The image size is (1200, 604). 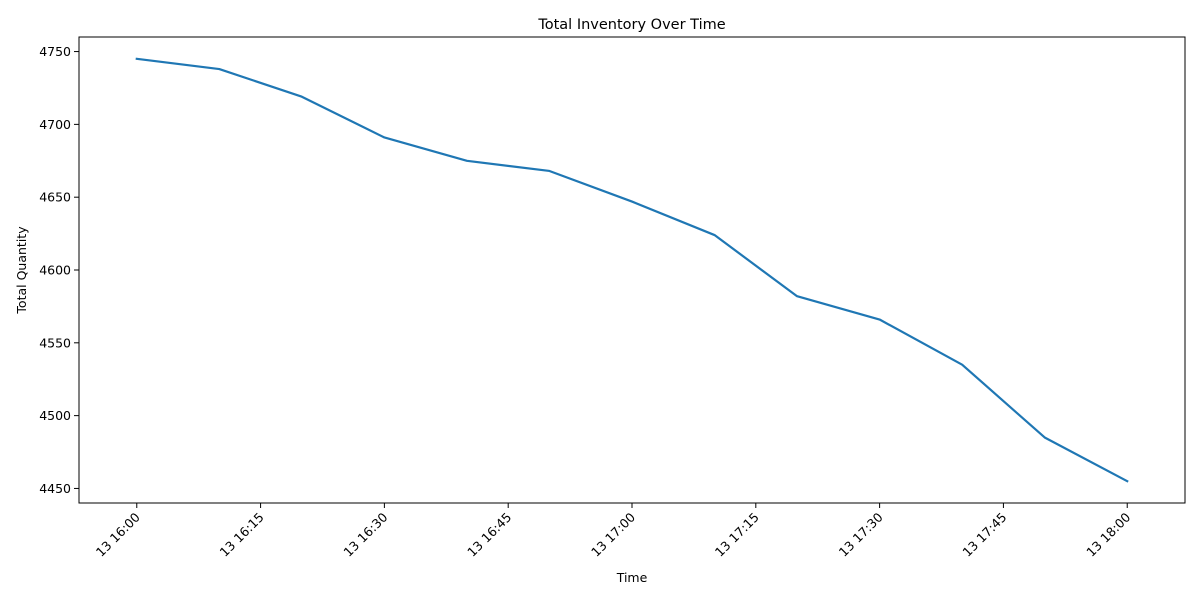 I want to click on y-tick-label: 4450, so click(x=55, y=488).